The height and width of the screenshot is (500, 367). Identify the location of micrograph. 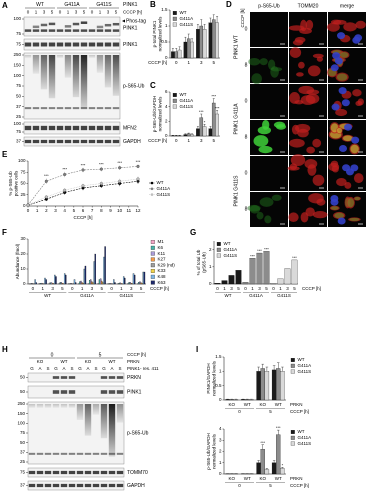
(269, 29).